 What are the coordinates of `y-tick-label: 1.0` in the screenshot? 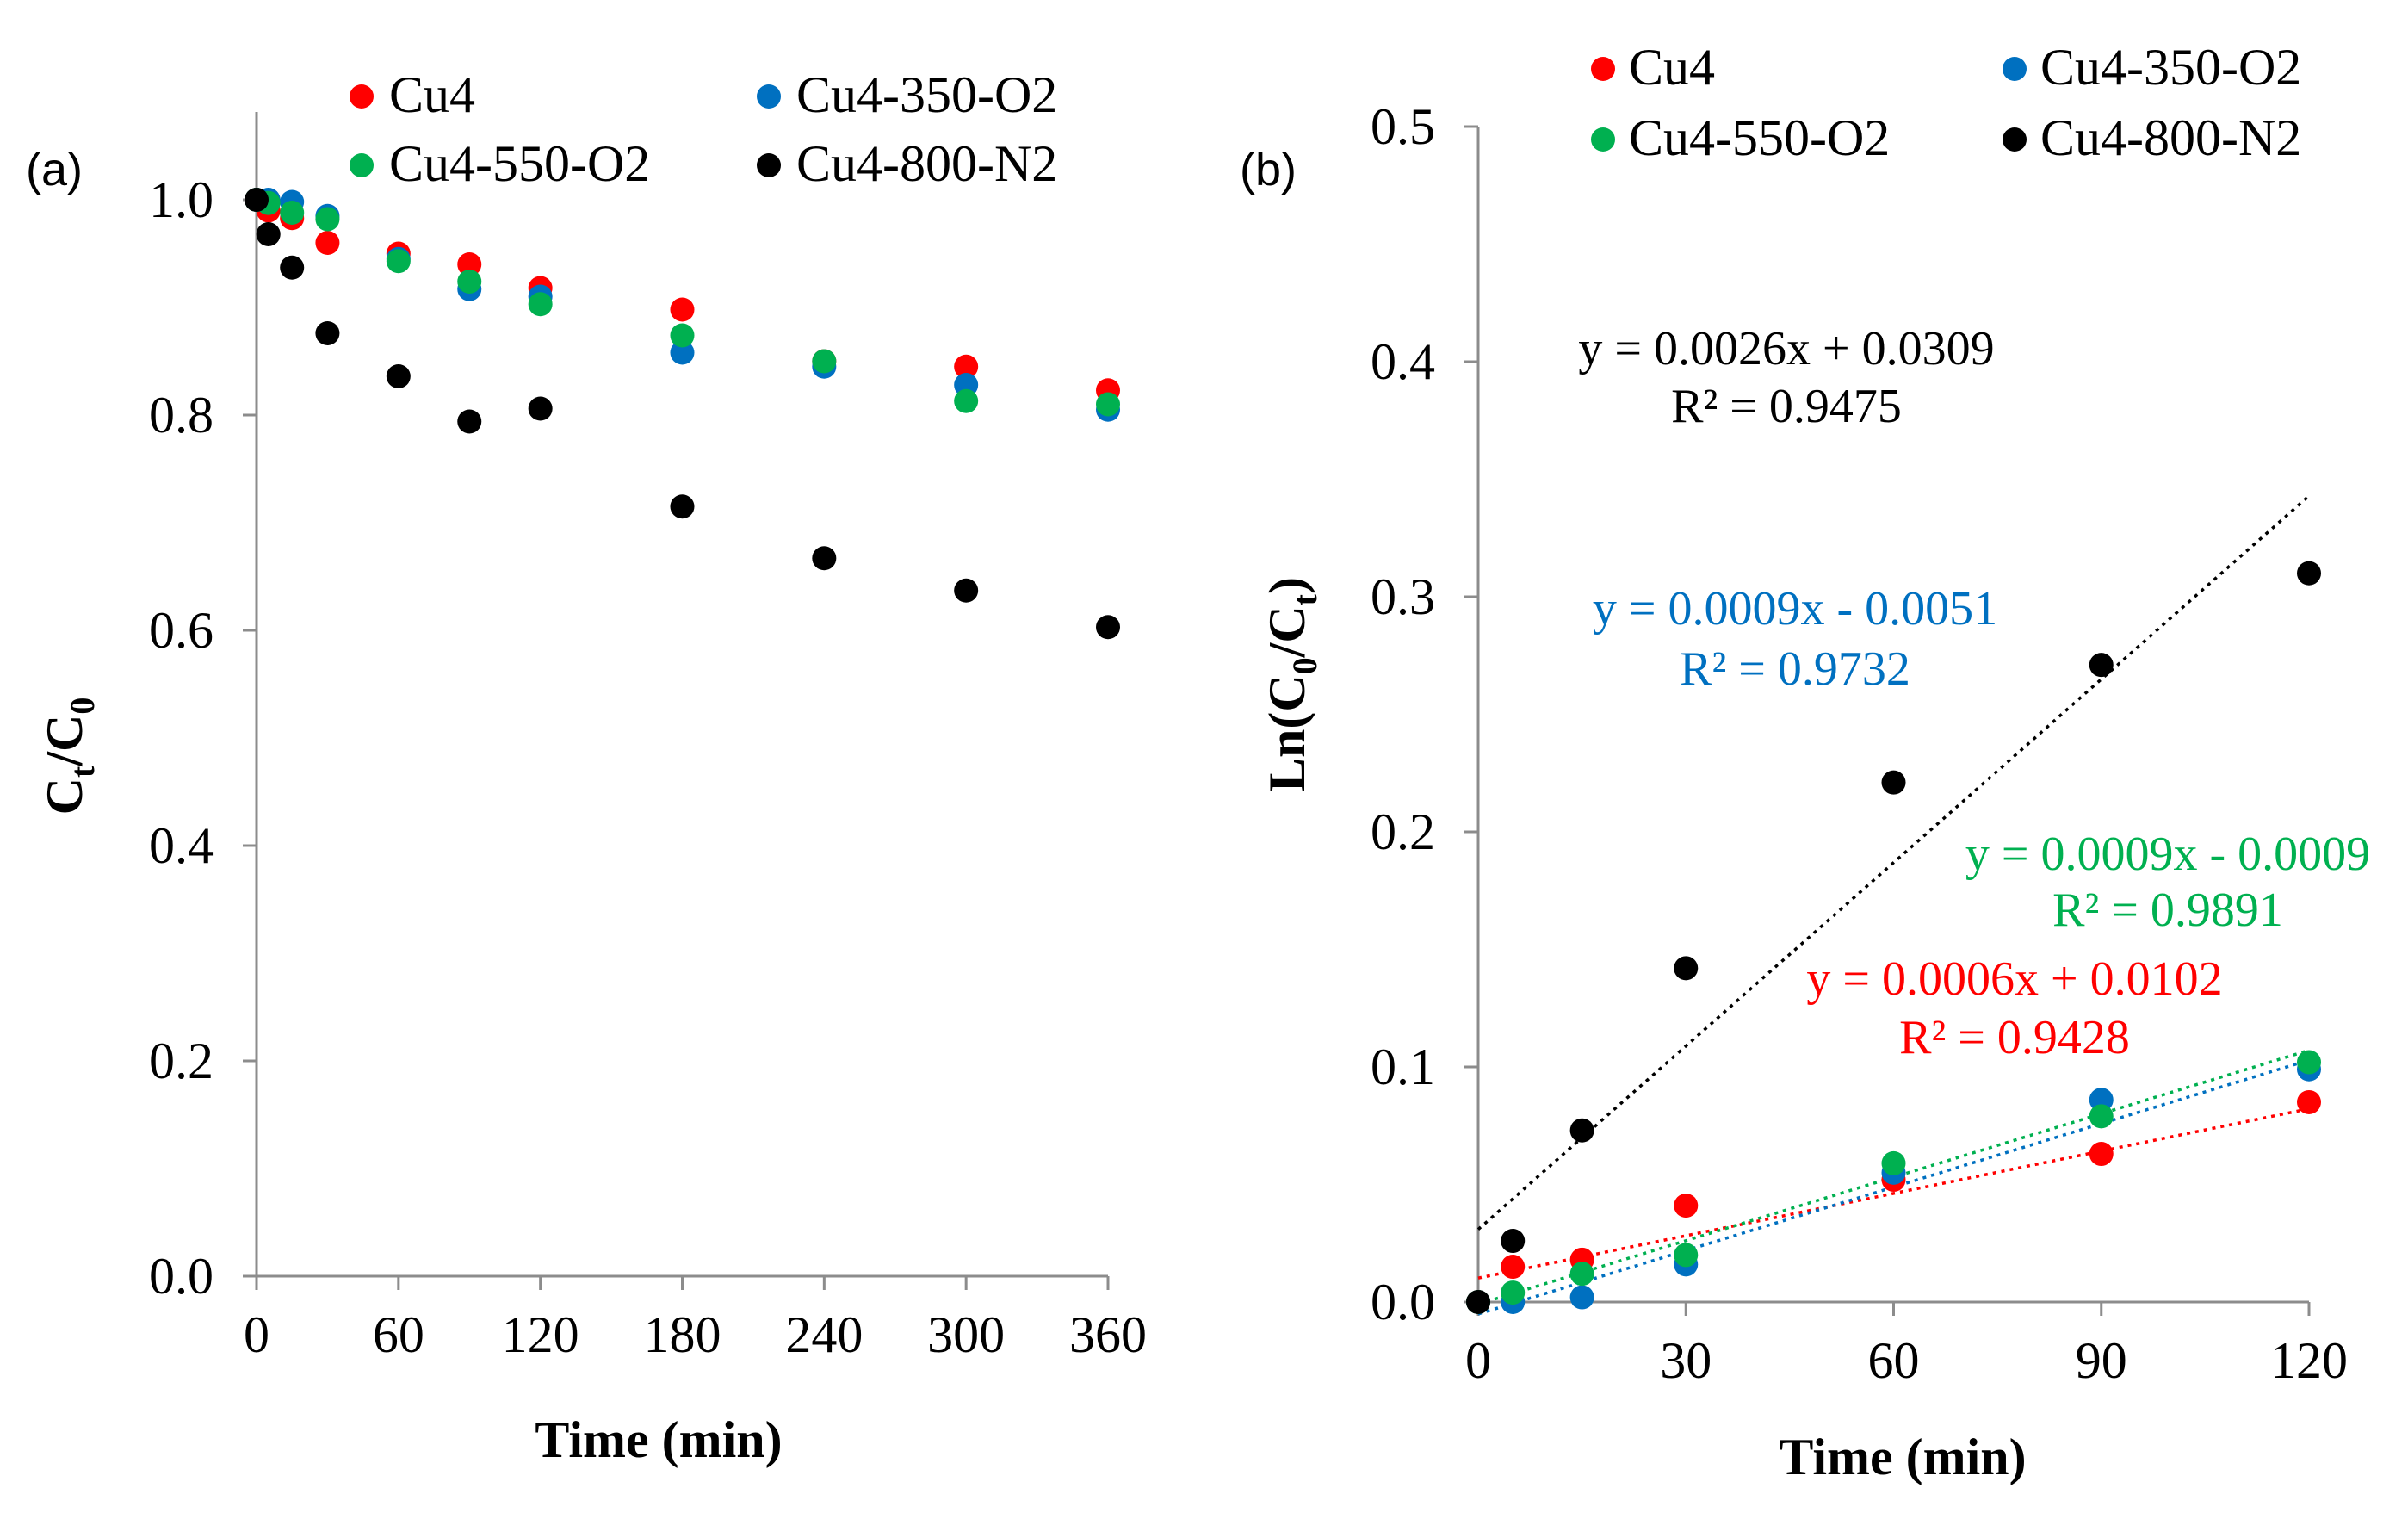 It's located at (181, 199).